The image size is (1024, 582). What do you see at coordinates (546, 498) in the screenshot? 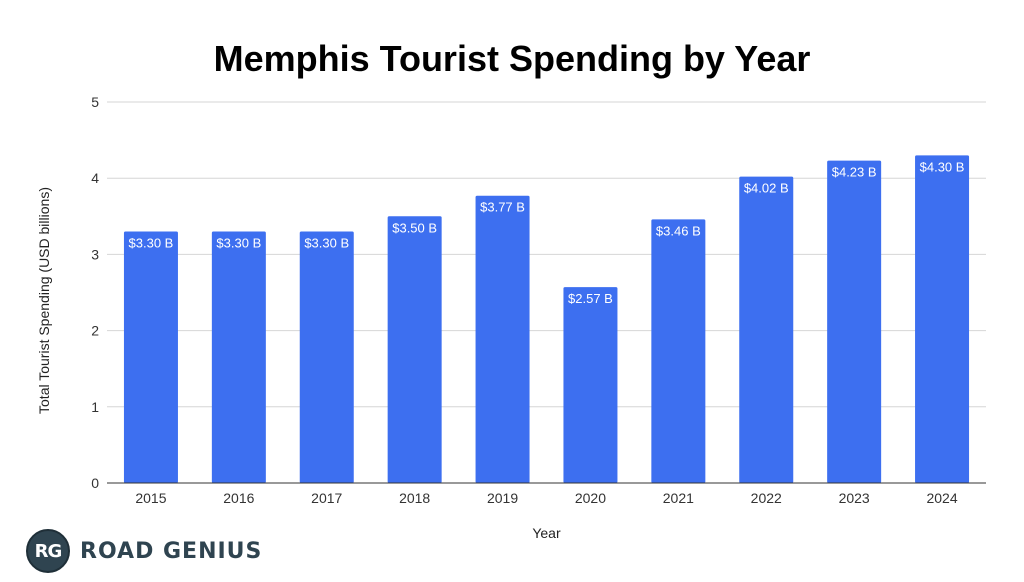
I see `x-axis-ticks: 2015 2016 2017 2018 2019 2020 2021 2022 2023 2024` at bounding box center [546, 498].